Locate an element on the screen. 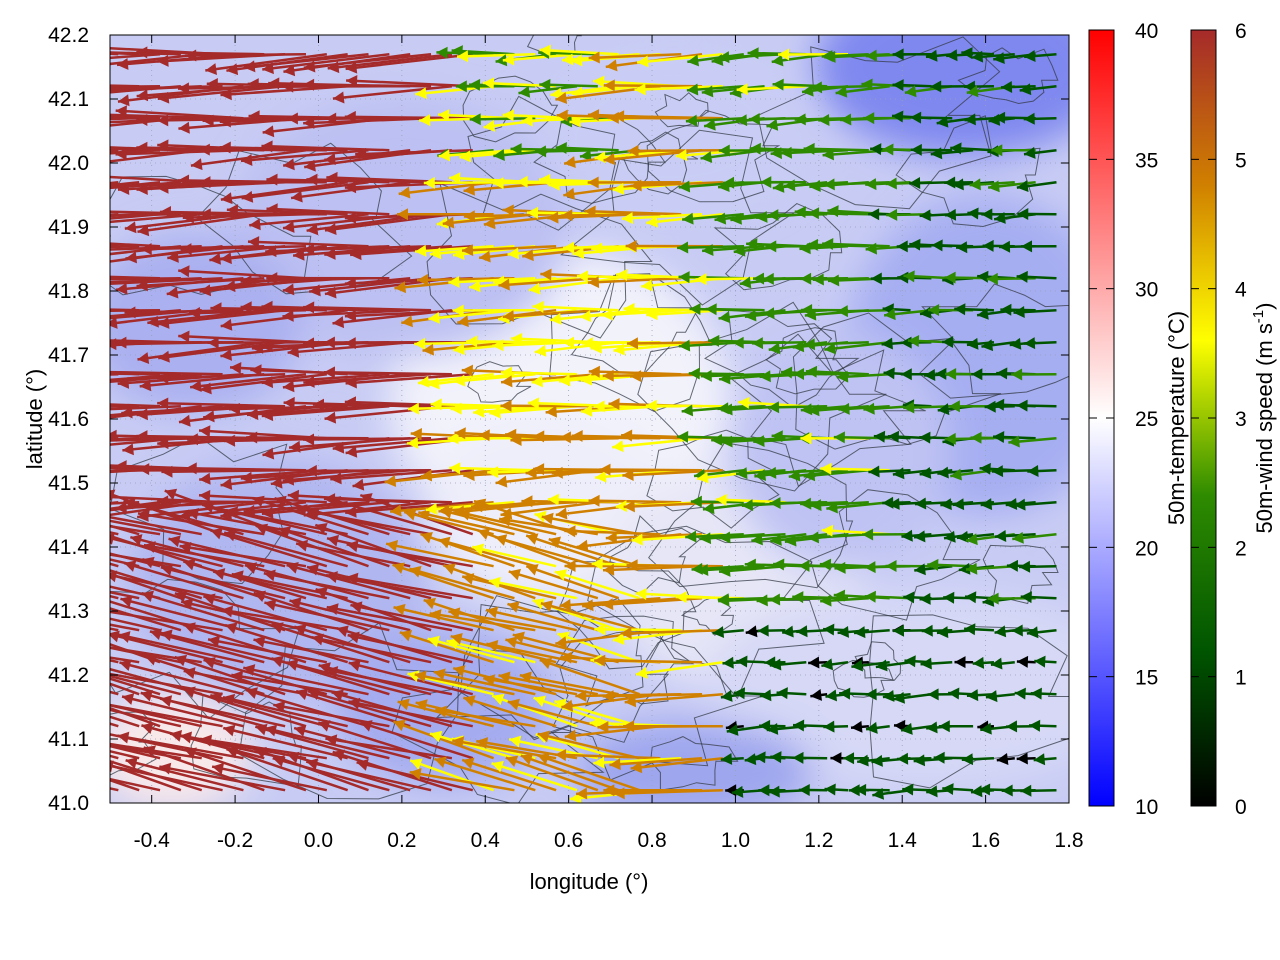  temperature-patch is located at coordinates (839, 451).